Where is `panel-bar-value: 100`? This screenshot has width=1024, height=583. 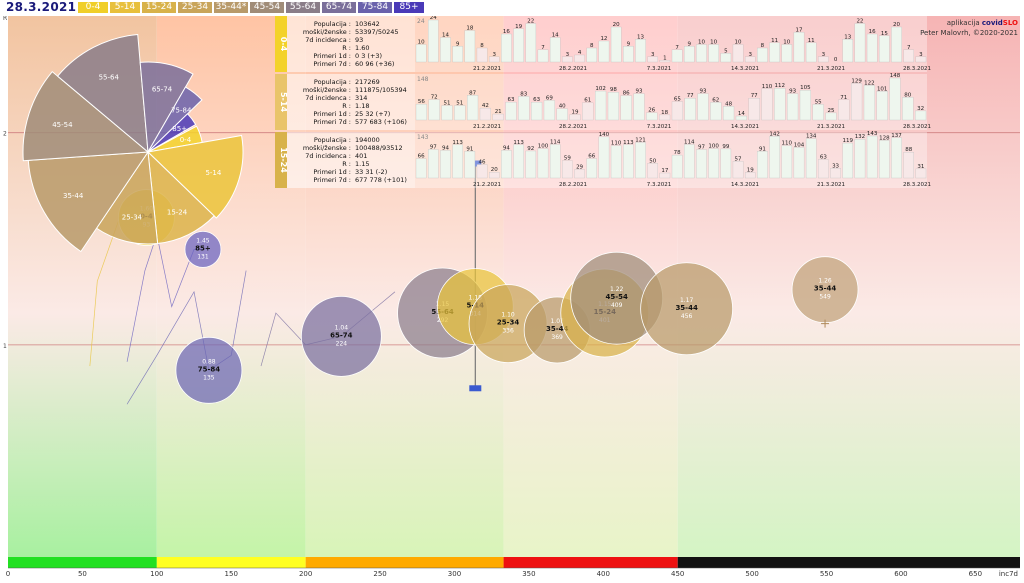
panel-bar-value: 100 is located at coordinates (713, 147).